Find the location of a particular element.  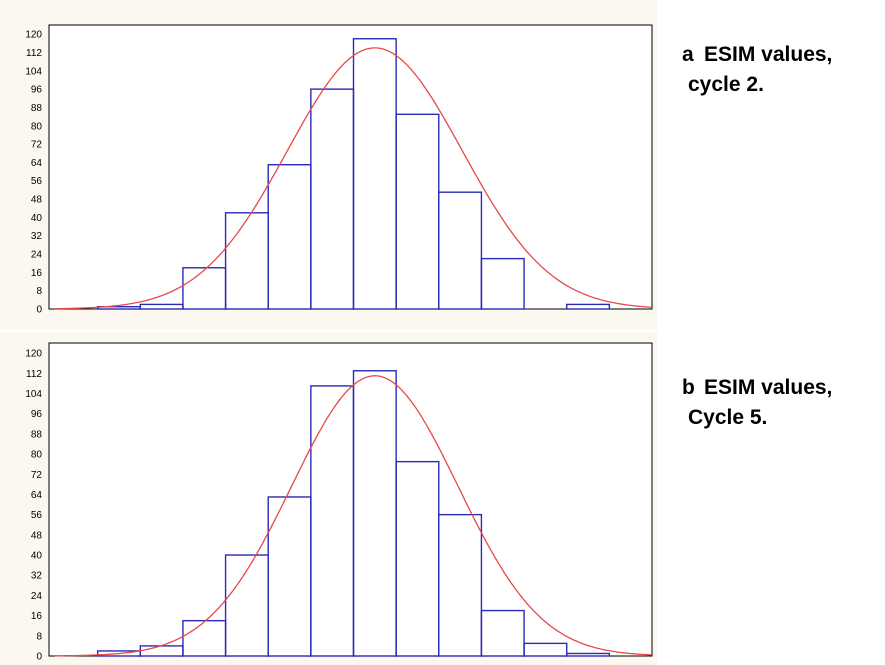

caption-b-letter: b is located at coordinates (688, 387).